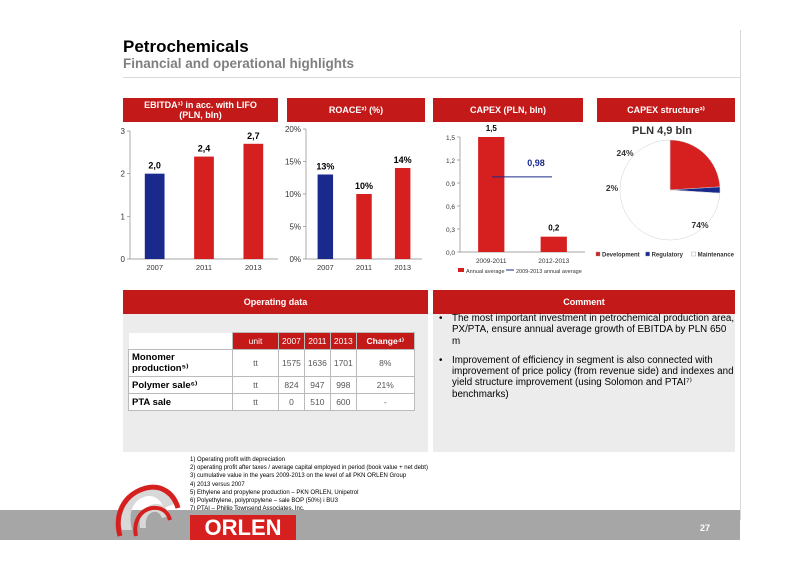 Image resolution: width=800 pixels, height=565 pixels. I want to click on pie-slice-label: 2%, so click(612, 188).